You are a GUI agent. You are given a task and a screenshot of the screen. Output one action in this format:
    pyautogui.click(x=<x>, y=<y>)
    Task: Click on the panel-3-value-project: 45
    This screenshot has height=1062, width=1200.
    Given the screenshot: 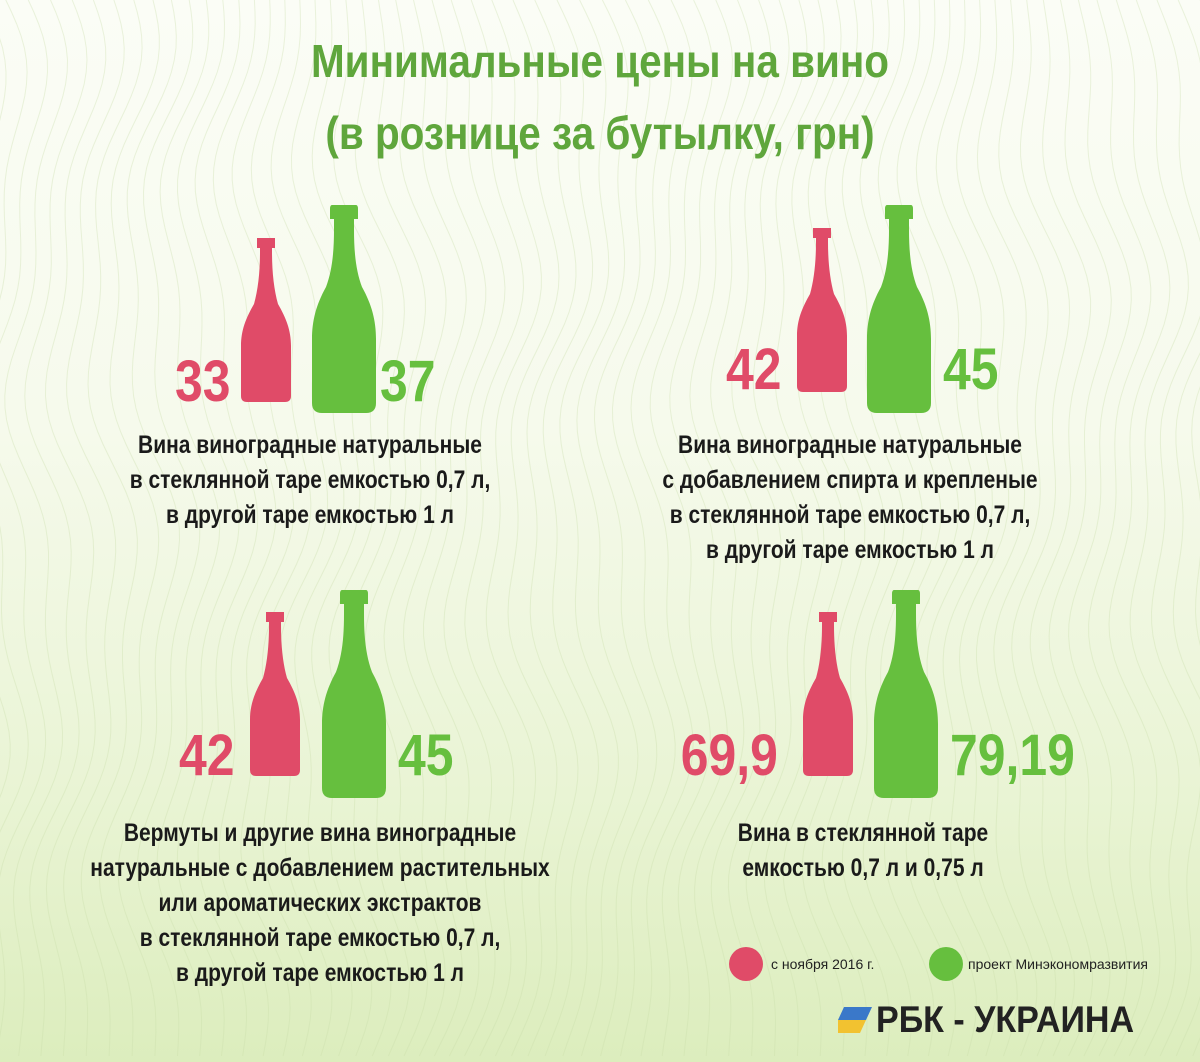 What is the action you would take?
    pyautogui.click(x=426, y=755)
    